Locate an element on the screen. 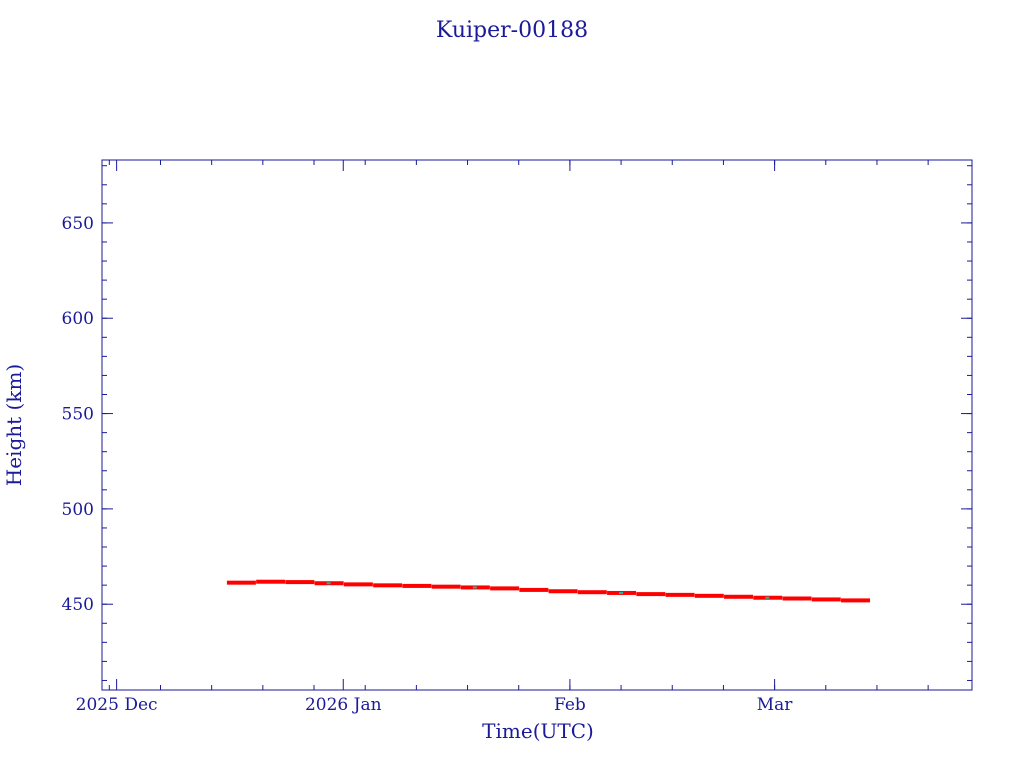 The height and width of the screenshot is (768, 1024). chart-title: Kuiper-00188 is located at coordinates (512, 30).